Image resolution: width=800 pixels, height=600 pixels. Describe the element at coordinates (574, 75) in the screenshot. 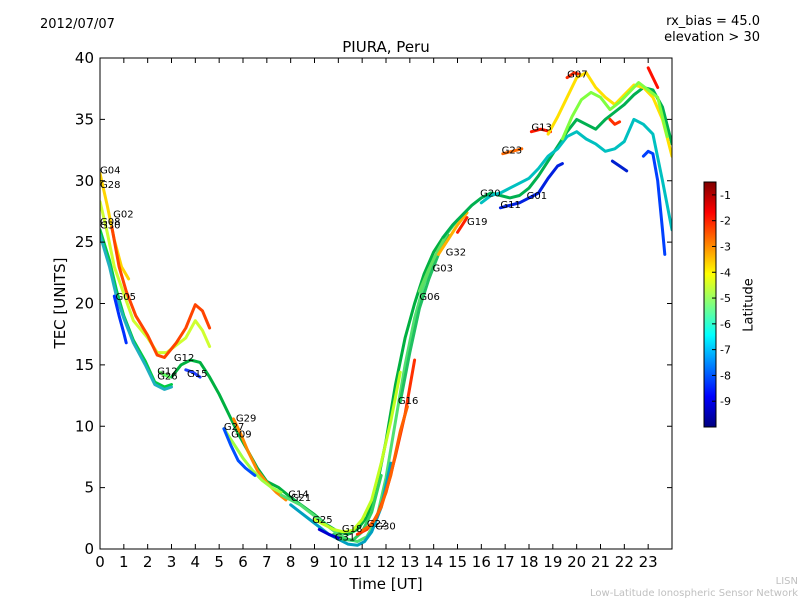

I see `series-g07` at that location.